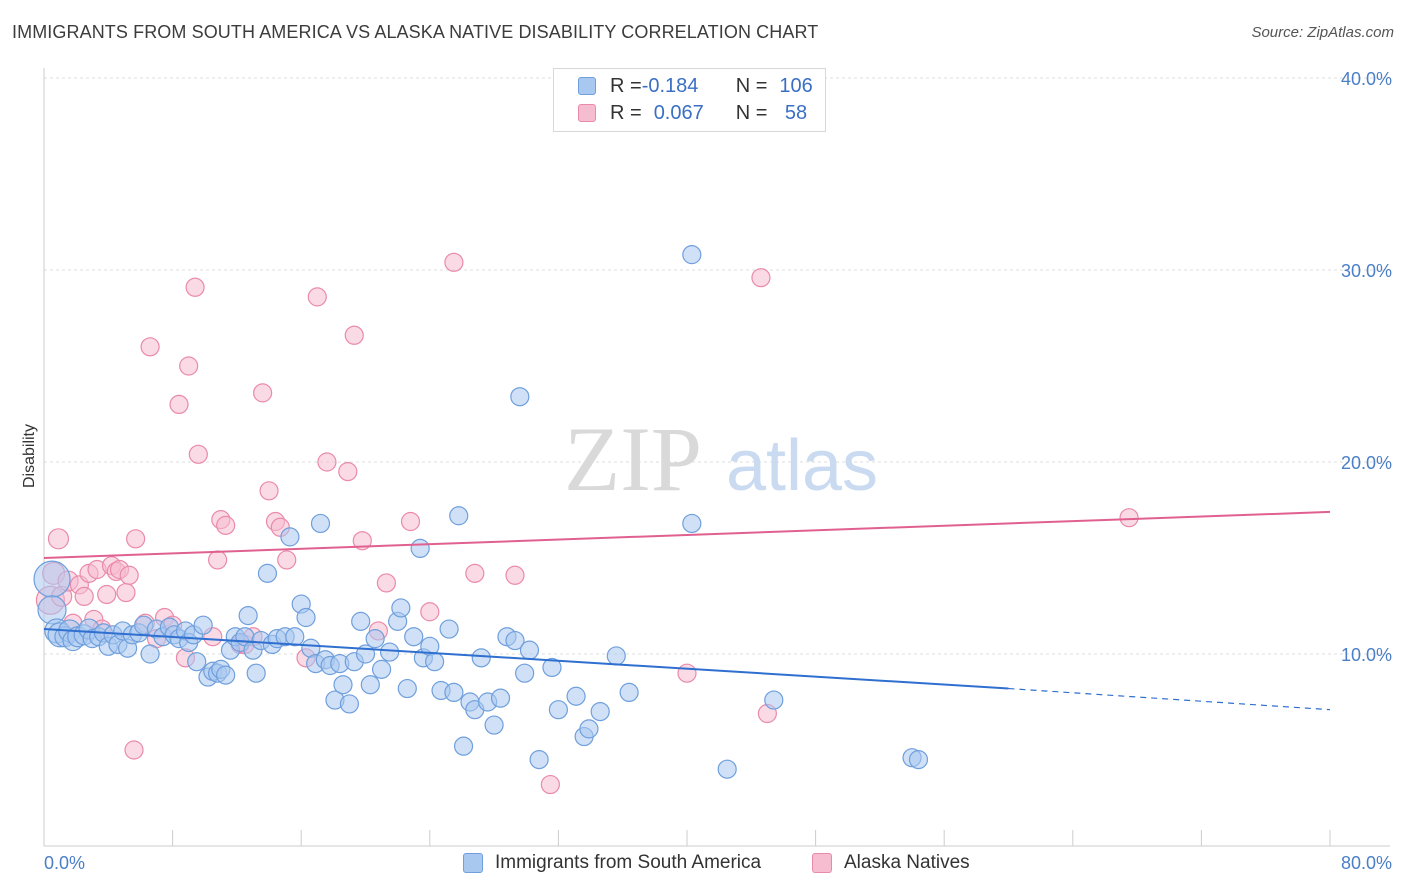 Image resolution: width=1406 pixels, height=892 pixels. I want to click on y-tick-labels: 10.0% 20.0% 30.0% 40.0%, so click(1366, 367).